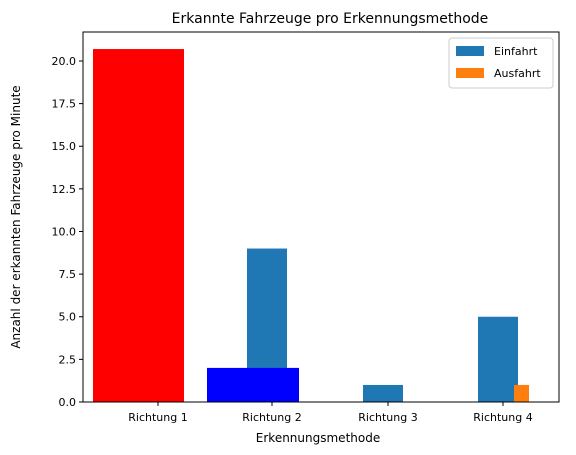 Image resolution: width=576 pixels, height=455 pixels. What do you see at coordinates (271, 417) in the screenshot?
I see `x-tick-label: Richtung 2` at bounding box center [271, 417].